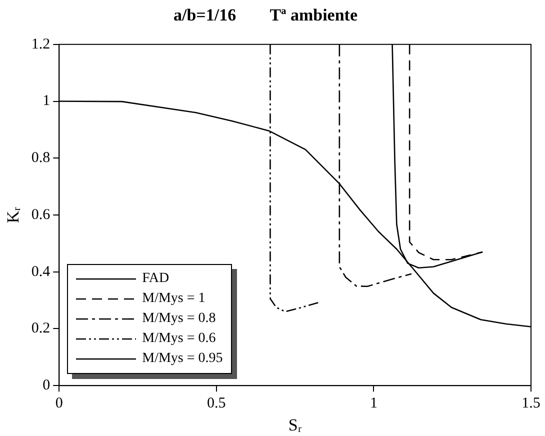 Image resolution: width=545 pixels, height=436 pixels. I want to click on y-tick-label: 0.4, so click(41, 272).